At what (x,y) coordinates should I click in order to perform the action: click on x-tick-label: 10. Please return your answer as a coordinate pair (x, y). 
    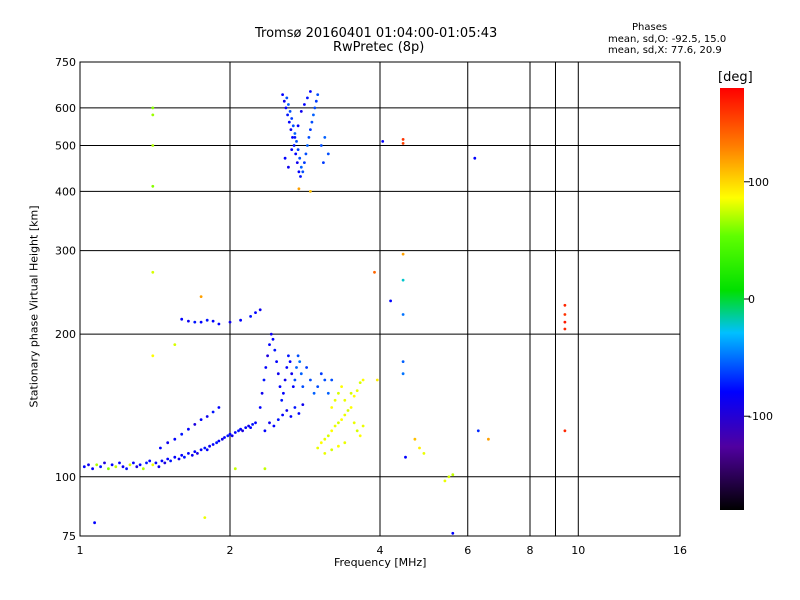
    Looking at the image, I should click on (578, 550).